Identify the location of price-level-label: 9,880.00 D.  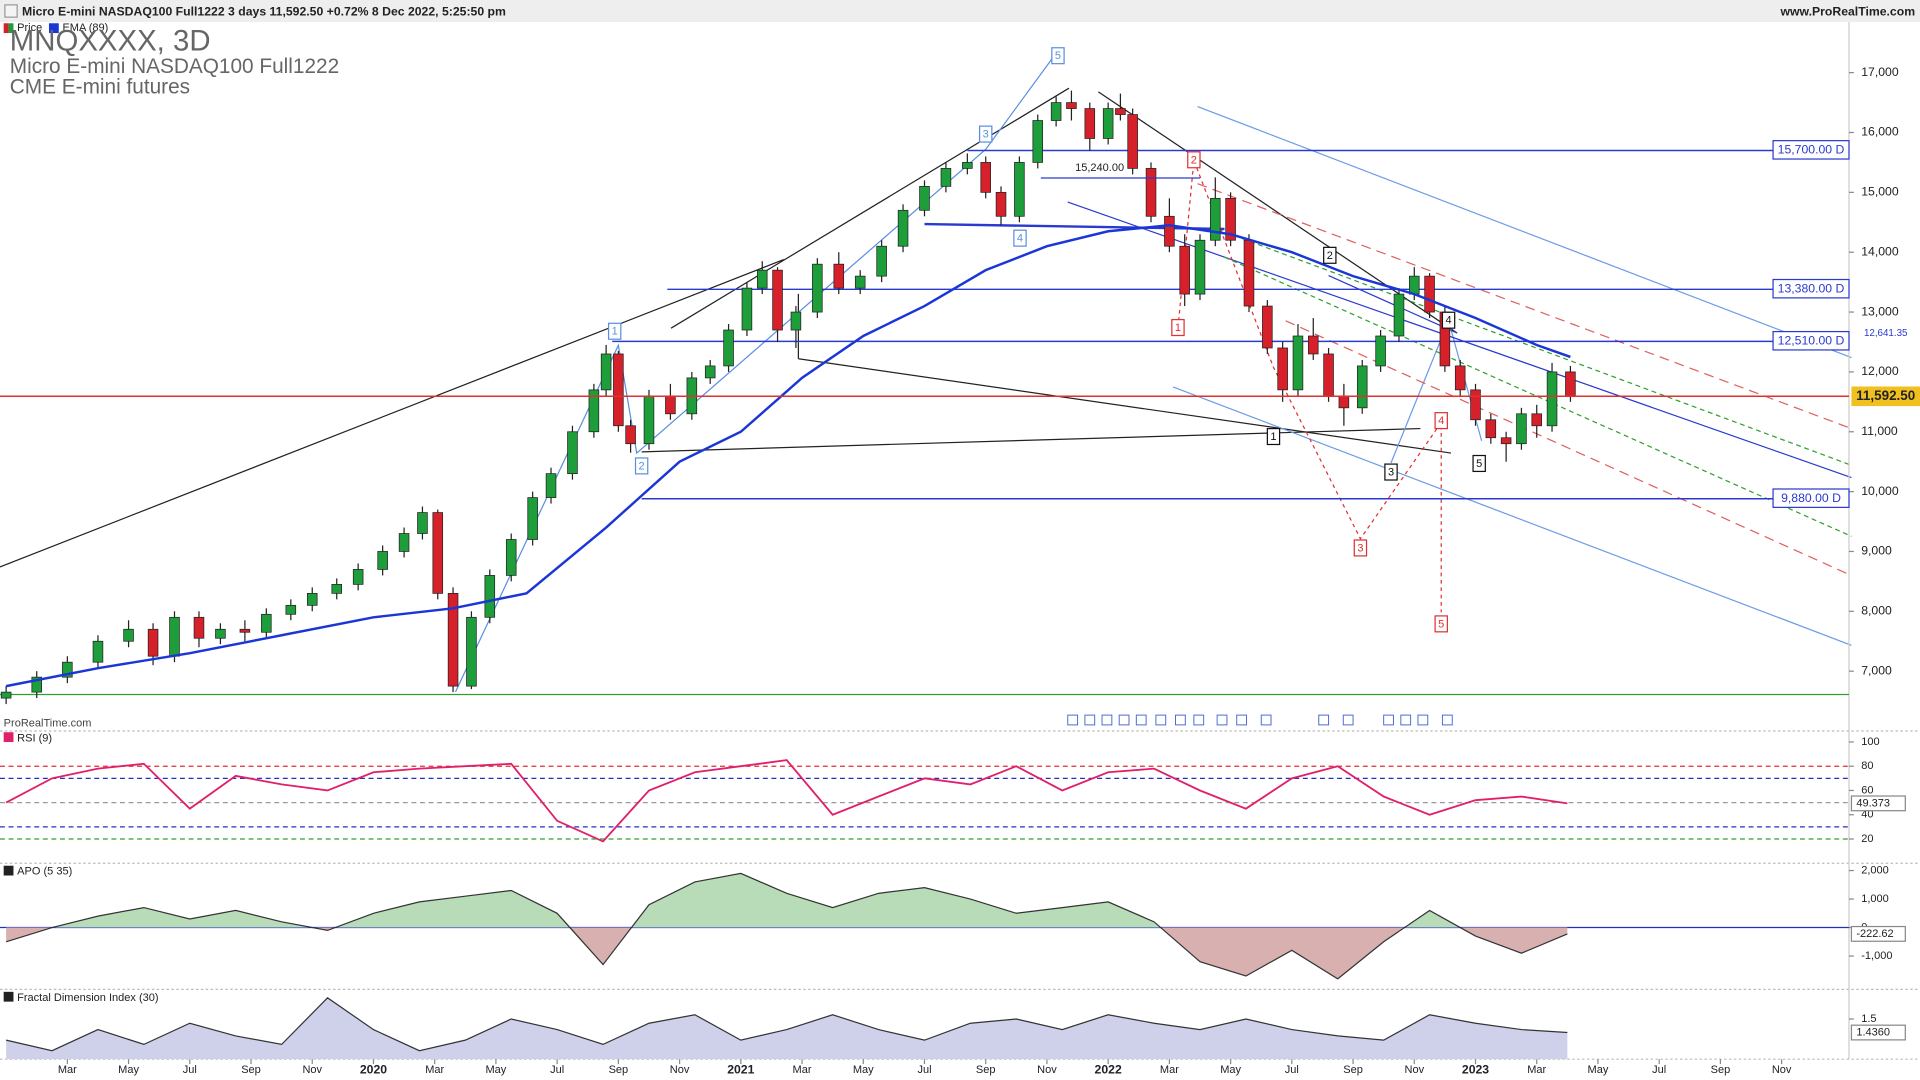
(1811, 498).